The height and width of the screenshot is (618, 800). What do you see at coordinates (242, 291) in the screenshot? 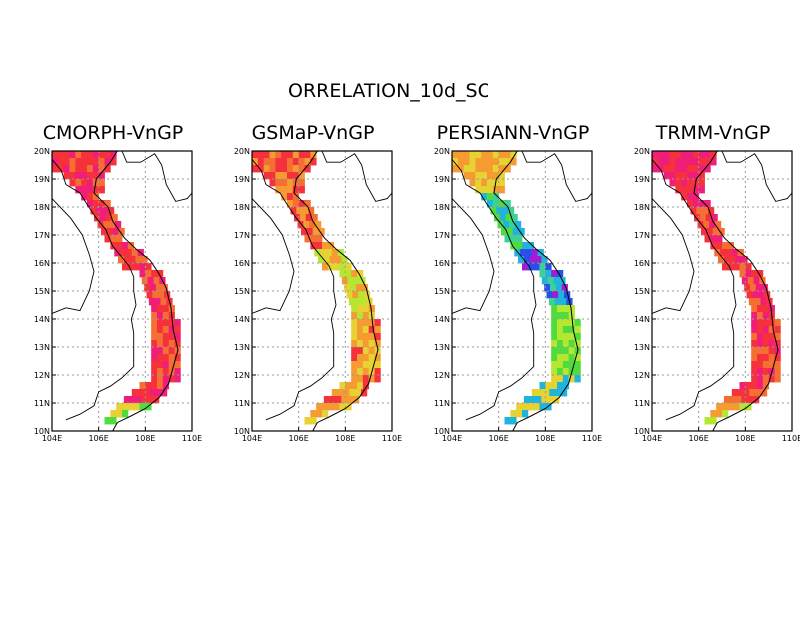
I see `lat-tick-label: 15N` at bounding box center [242, 291].